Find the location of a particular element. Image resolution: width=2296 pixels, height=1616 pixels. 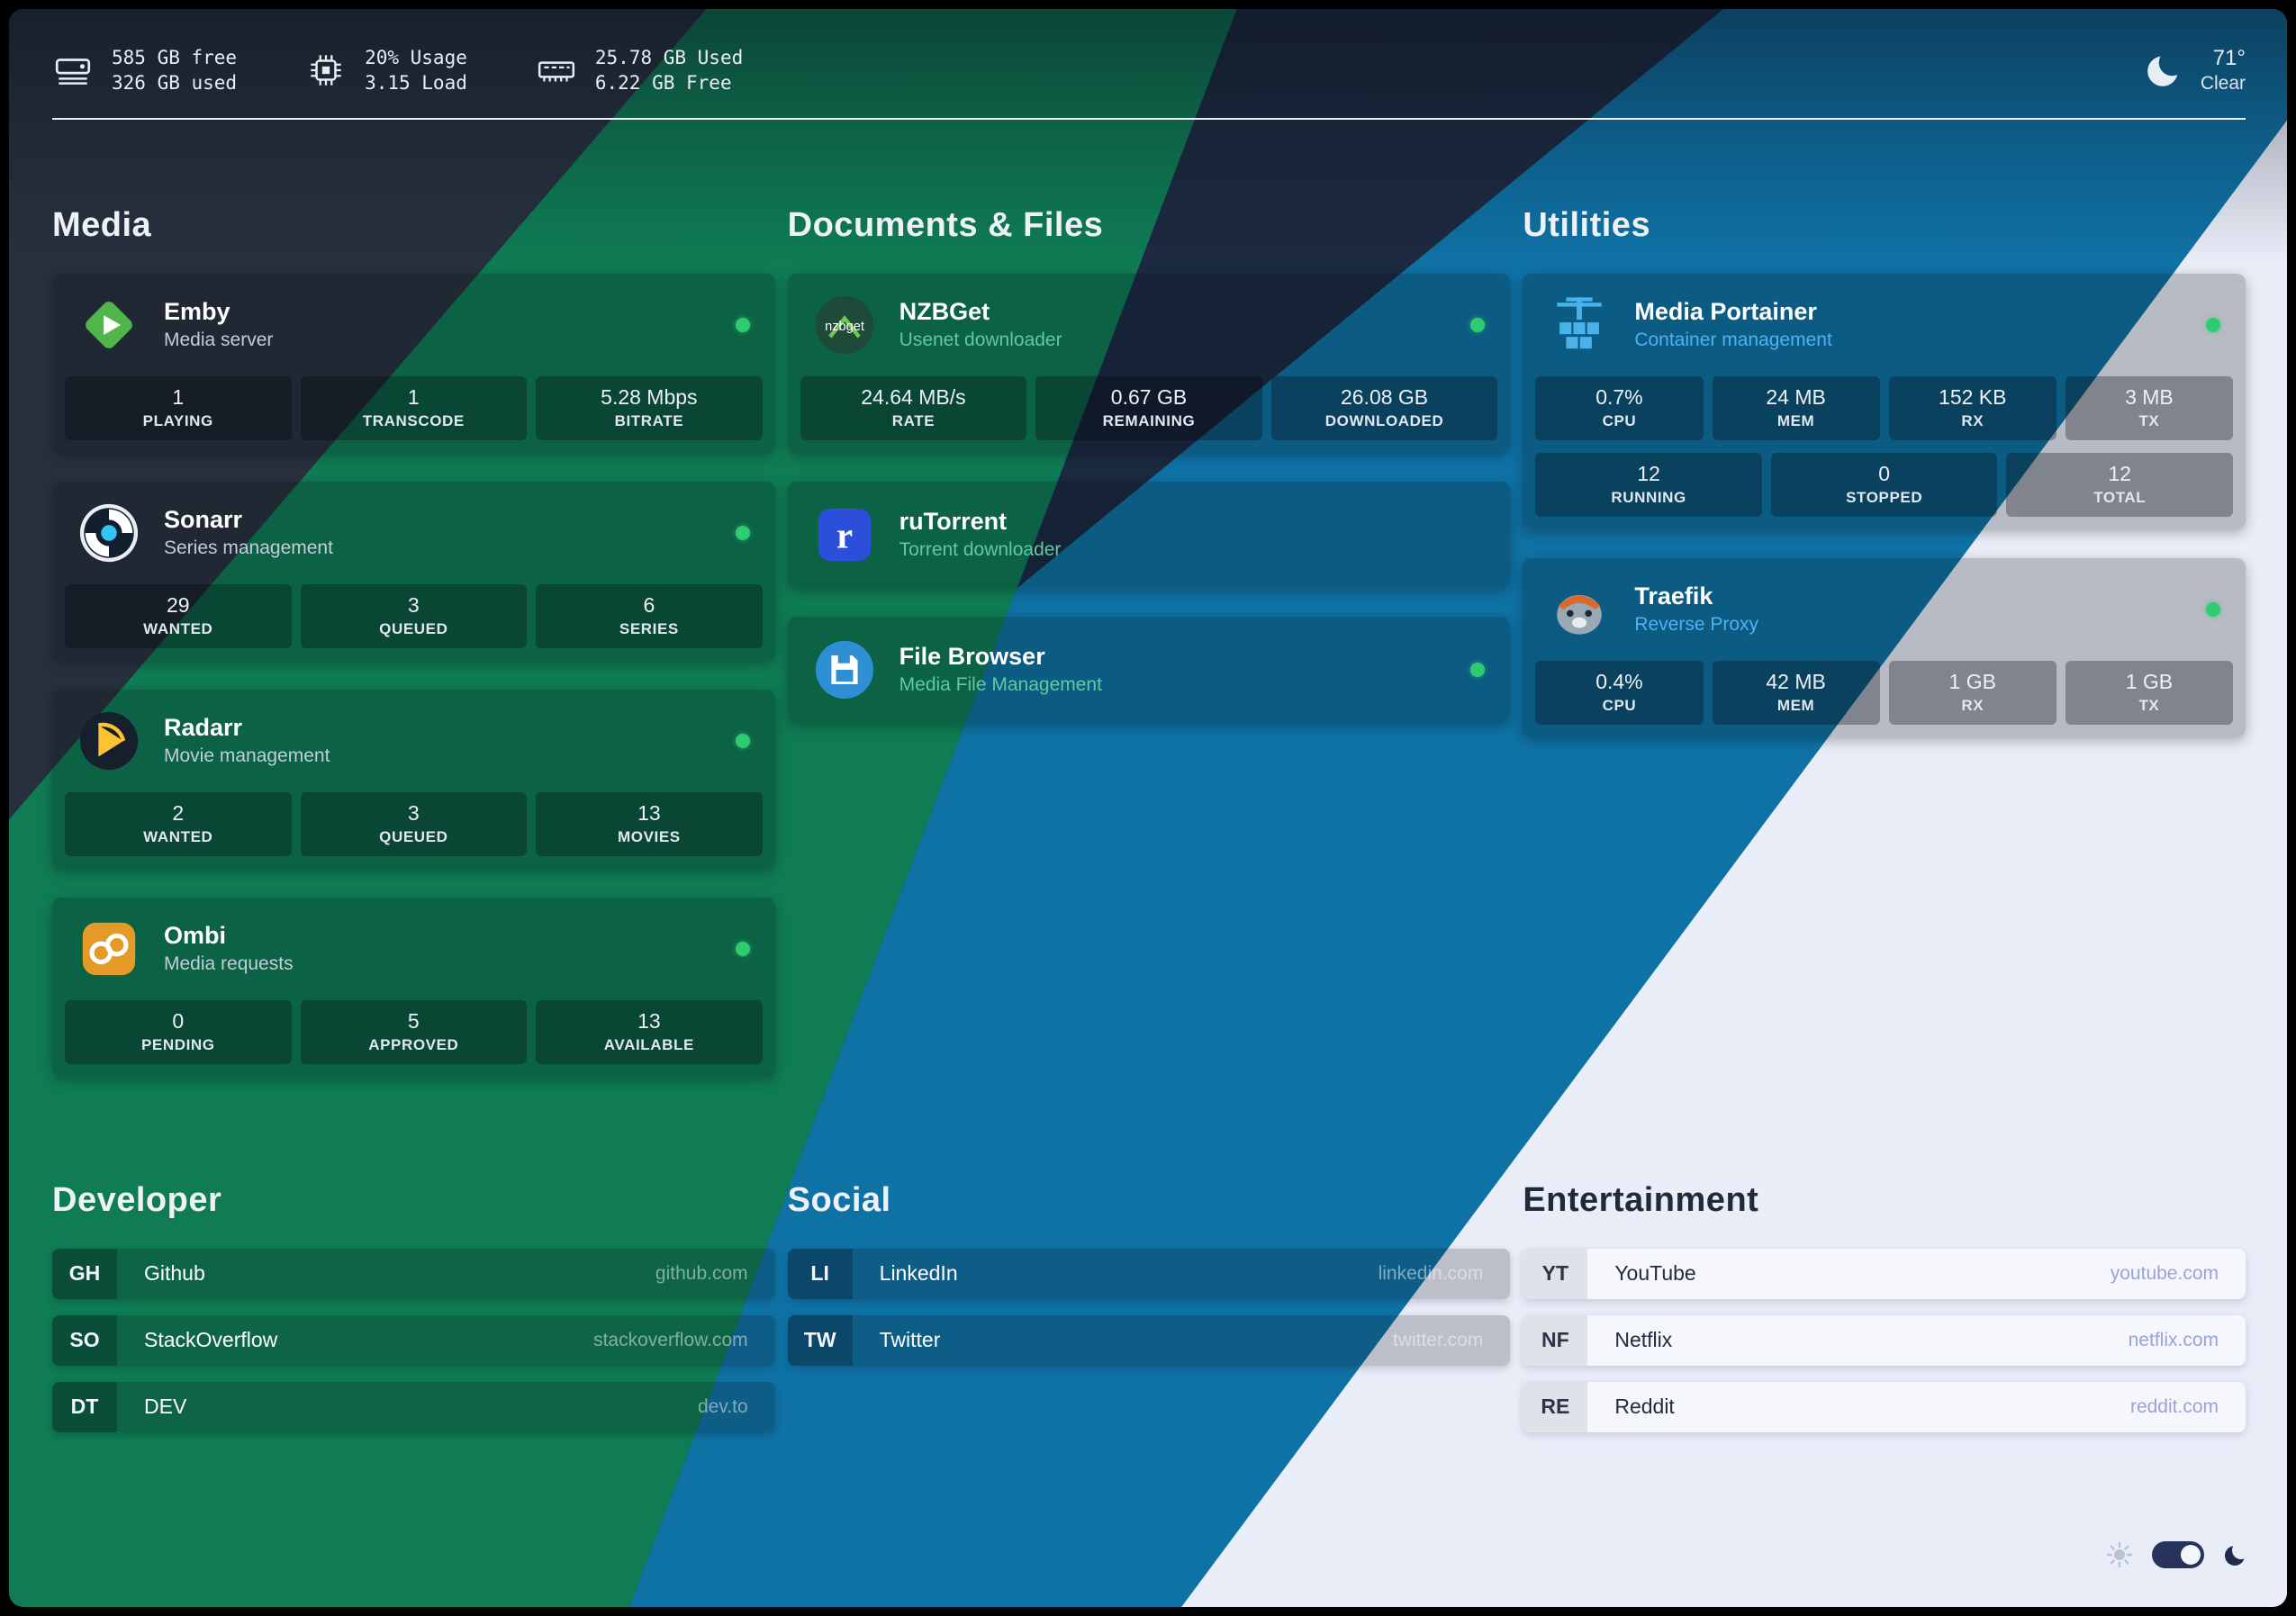

bookmark-name: Reddit is located at coordinates (1644, 1407).